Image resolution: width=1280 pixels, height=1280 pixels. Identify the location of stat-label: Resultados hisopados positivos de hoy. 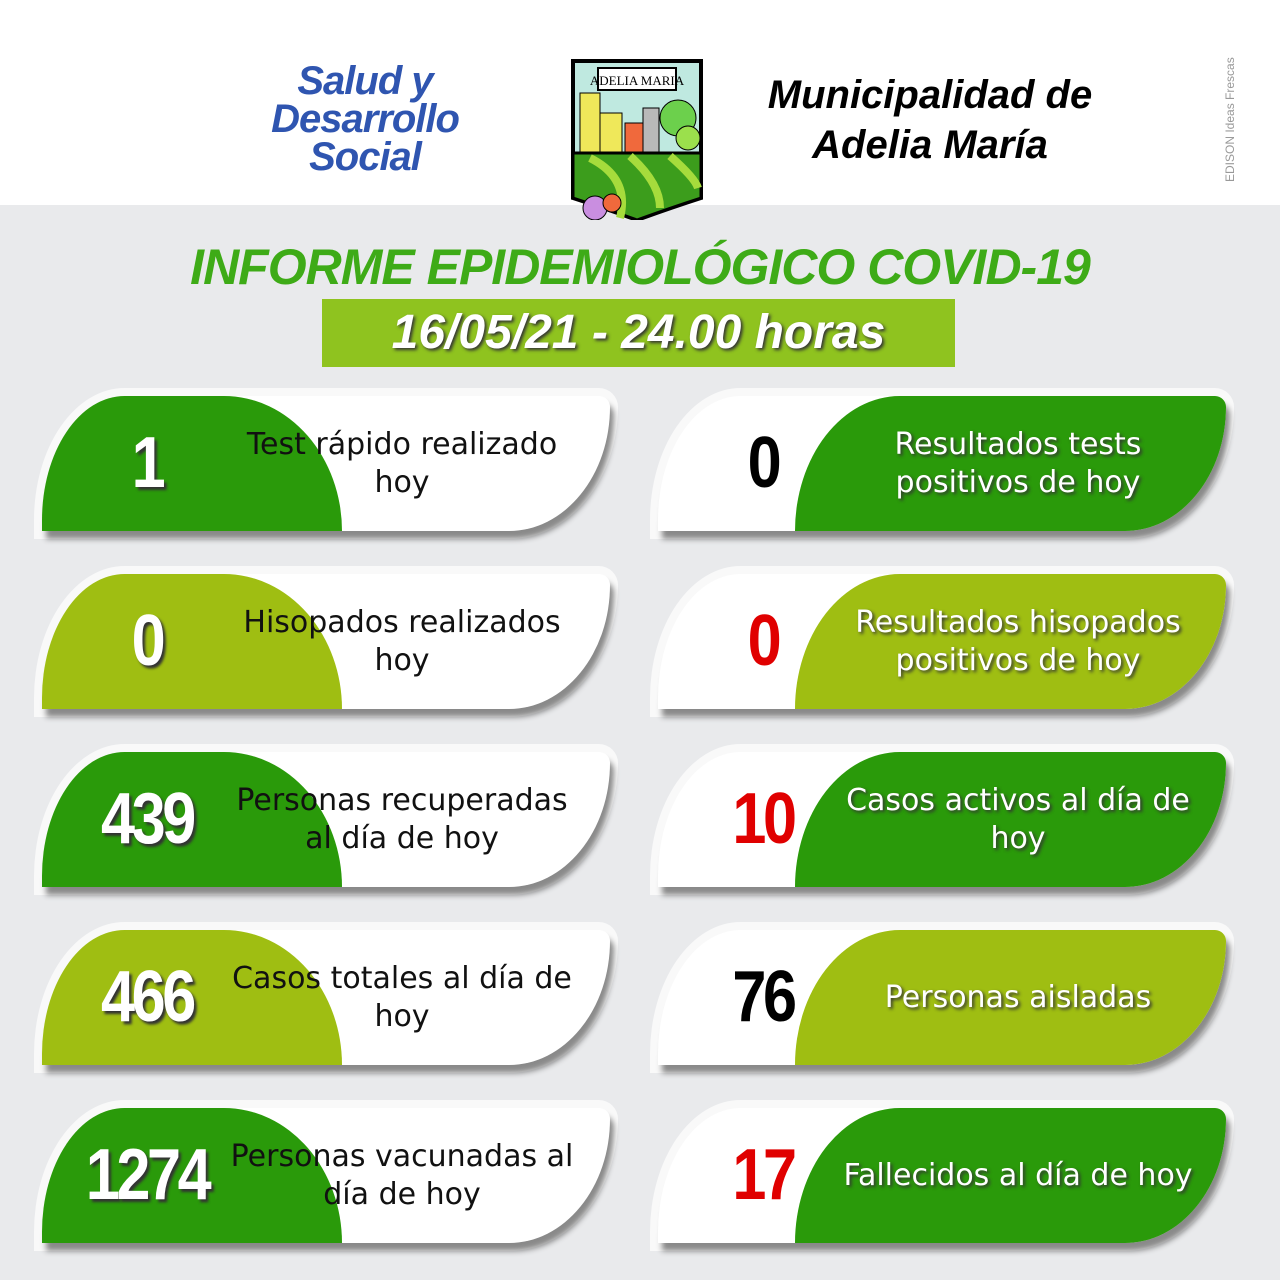
(1018, 641).